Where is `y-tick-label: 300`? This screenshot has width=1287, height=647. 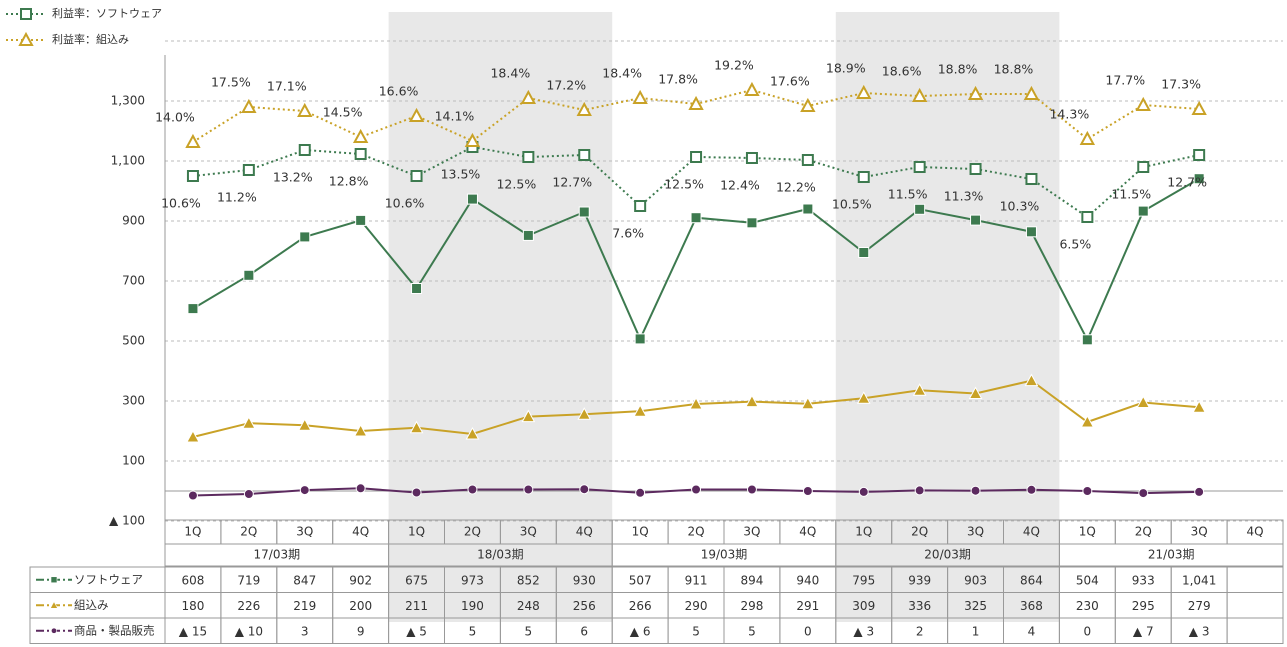
y-tick-label: 300 is located at coordinates (133, 401).